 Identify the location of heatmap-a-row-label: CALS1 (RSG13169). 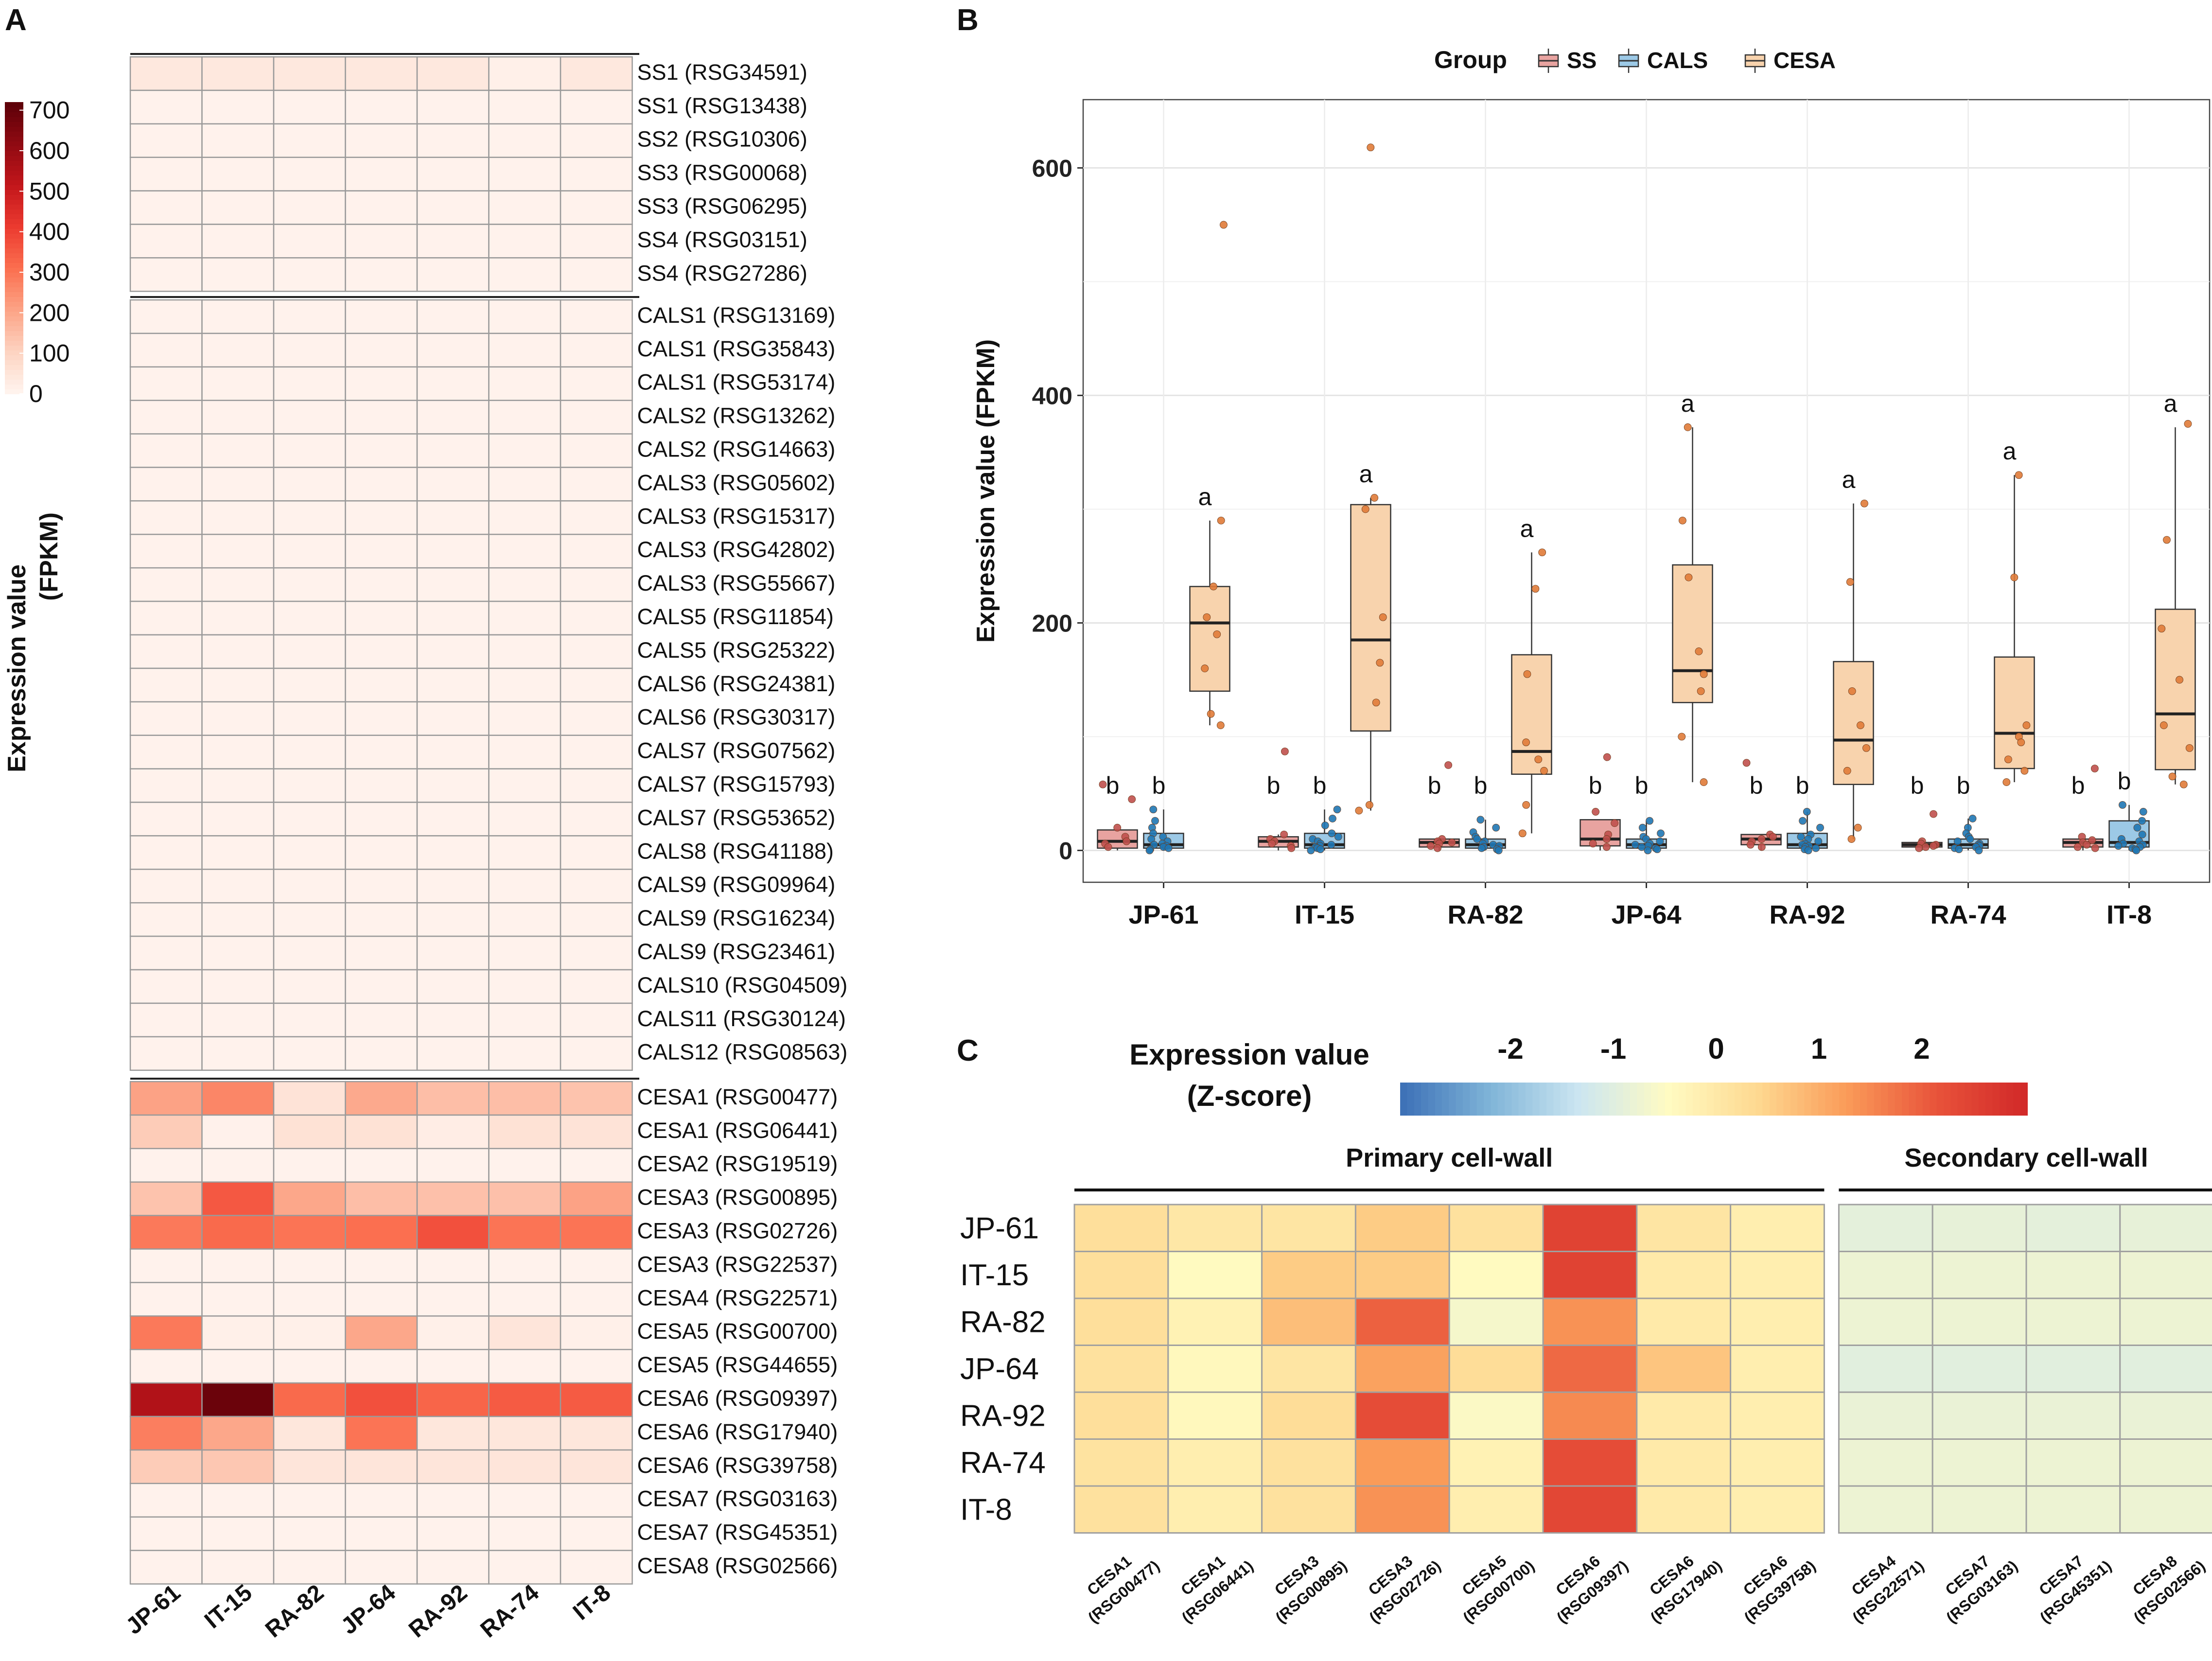
(736, 315).